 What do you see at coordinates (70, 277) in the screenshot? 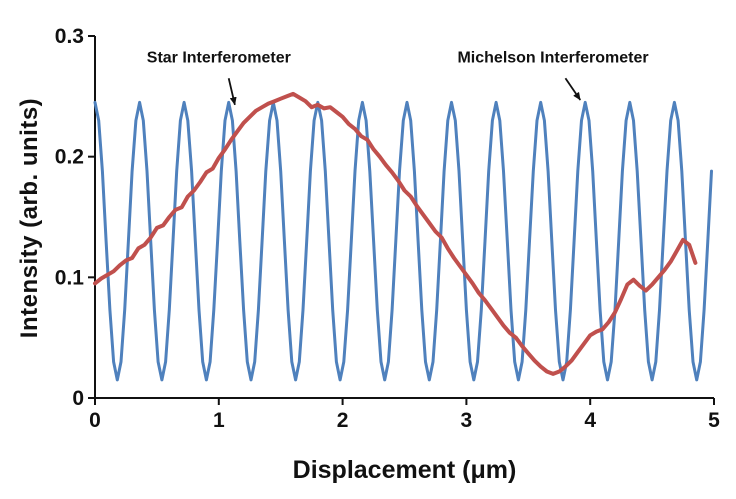
I see `y-tick-label: 0.1` at bounding box center [70, 277].